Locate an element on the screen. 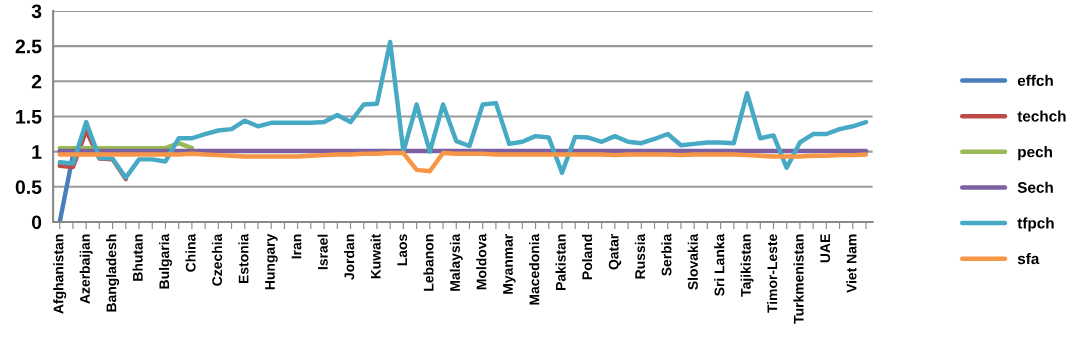 The height and width of the screenshot is (342, 1084). x-tick-label: Slovakia is located at coordinates (692, 261).